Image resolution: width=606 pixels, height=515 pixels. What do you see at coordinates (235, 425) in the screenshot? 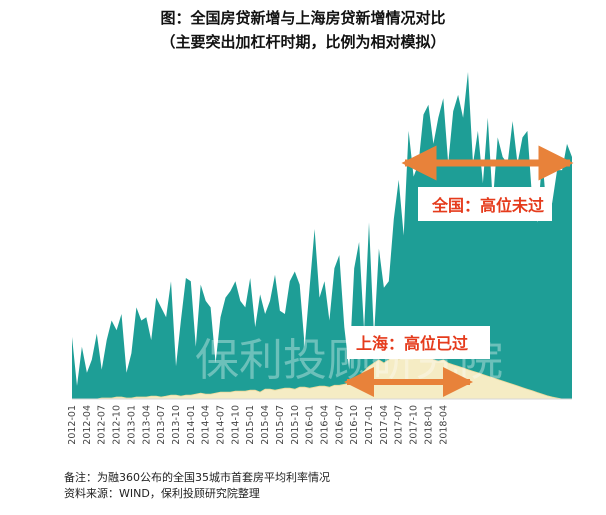
I see `x-tick-label: 2014-10` at bounding box center [235, 425].